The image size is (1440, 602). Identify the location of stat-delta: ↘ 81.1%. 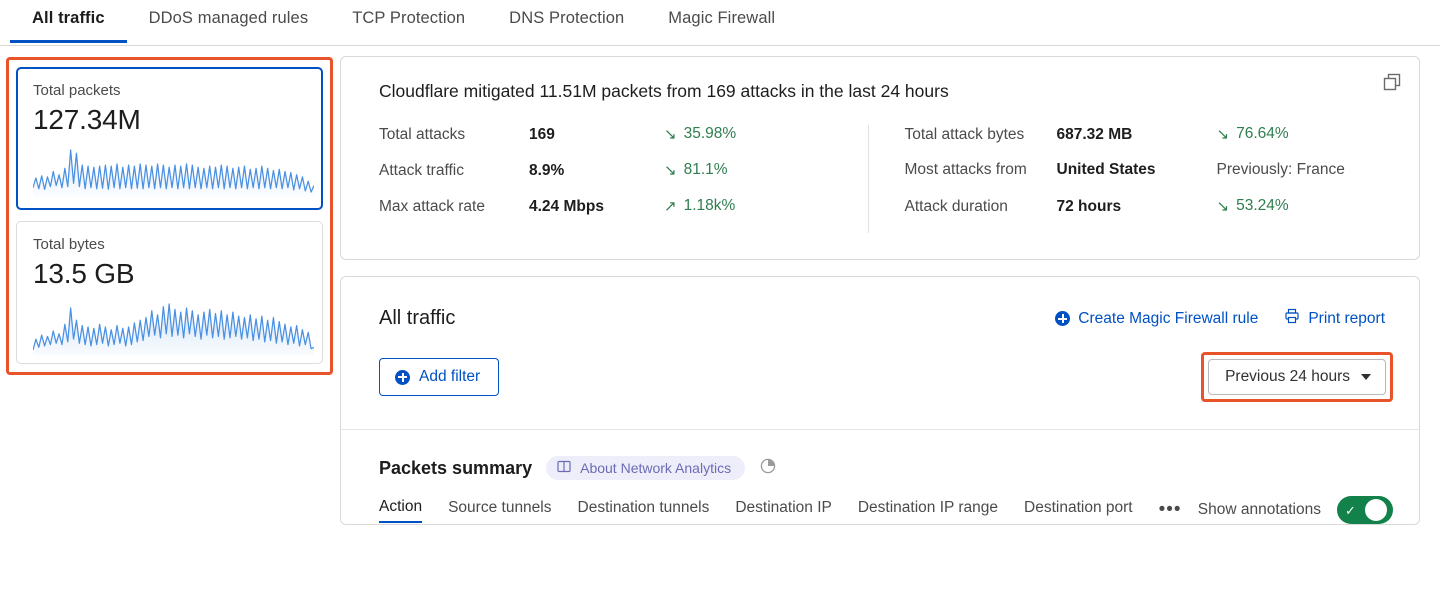
(696, 170).